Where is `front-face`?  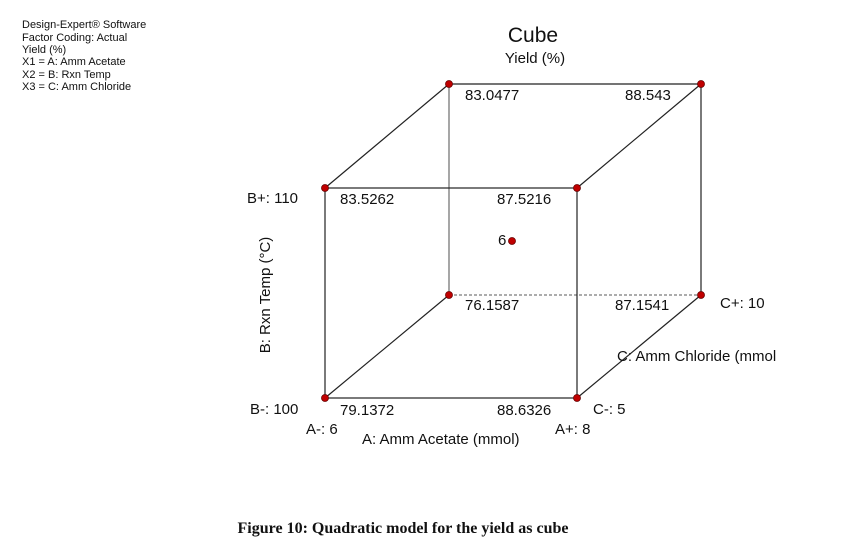
front-face is located at coordinates (451, 293).